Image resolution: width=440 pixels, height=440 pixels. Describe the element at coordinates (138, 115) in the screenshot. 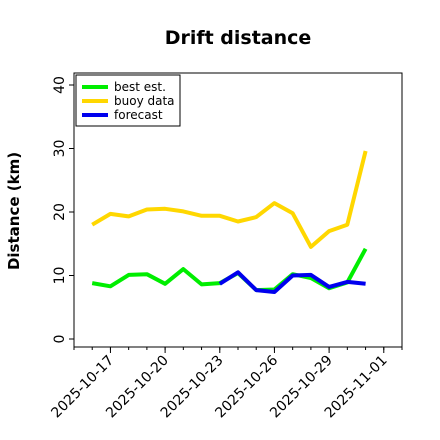

I see `legend-entry-label: forecast` at that location.